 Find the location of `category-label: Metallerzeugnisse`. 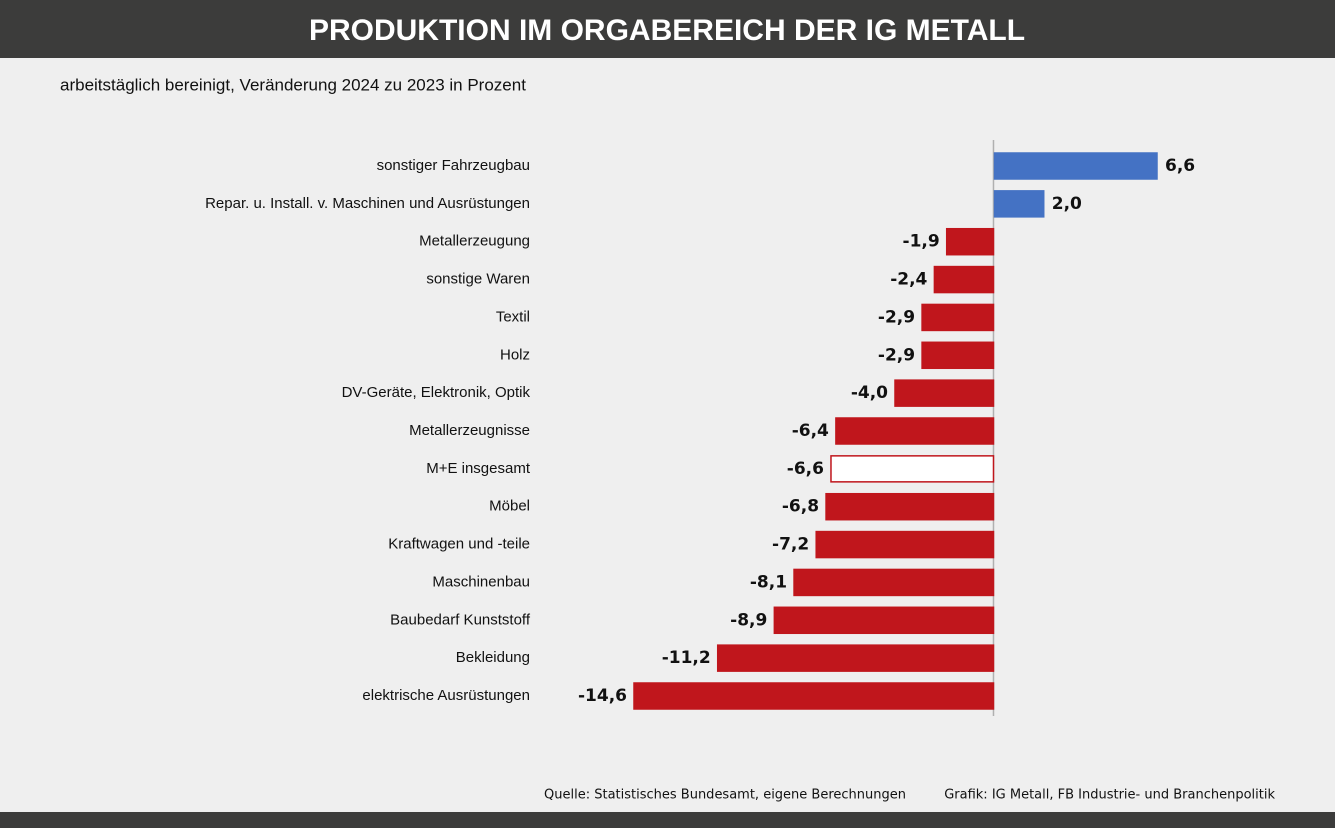

category-label: Metallerzeugnisse is located at coordinates (469, 430).